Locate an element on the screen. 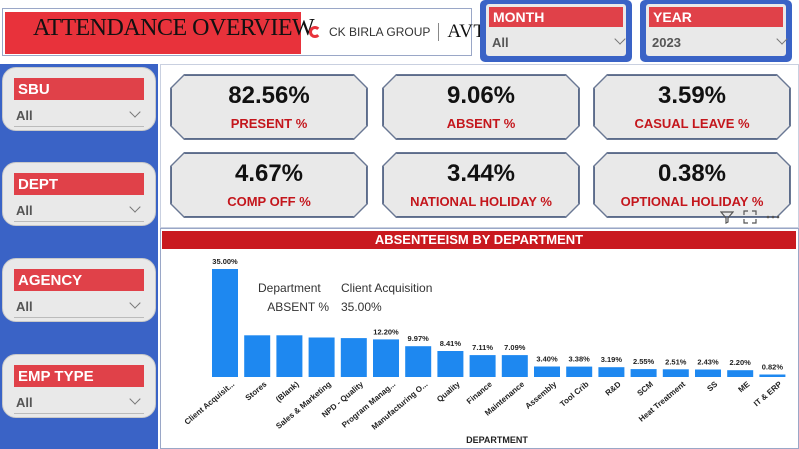 This screenshot has width=799, height=449. more-options-icon is located at coordinates (773, 217).